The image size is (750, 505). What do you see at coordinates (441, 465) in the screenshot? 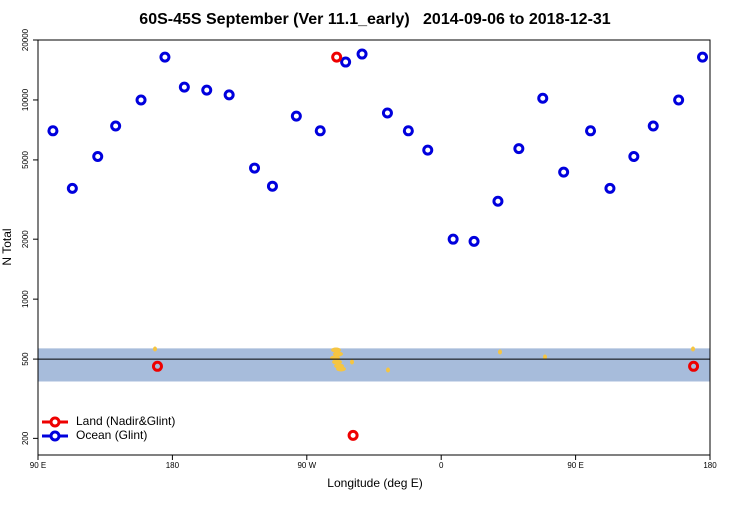
I see `x-tick-label: 0` at bounding box center [441, 465].